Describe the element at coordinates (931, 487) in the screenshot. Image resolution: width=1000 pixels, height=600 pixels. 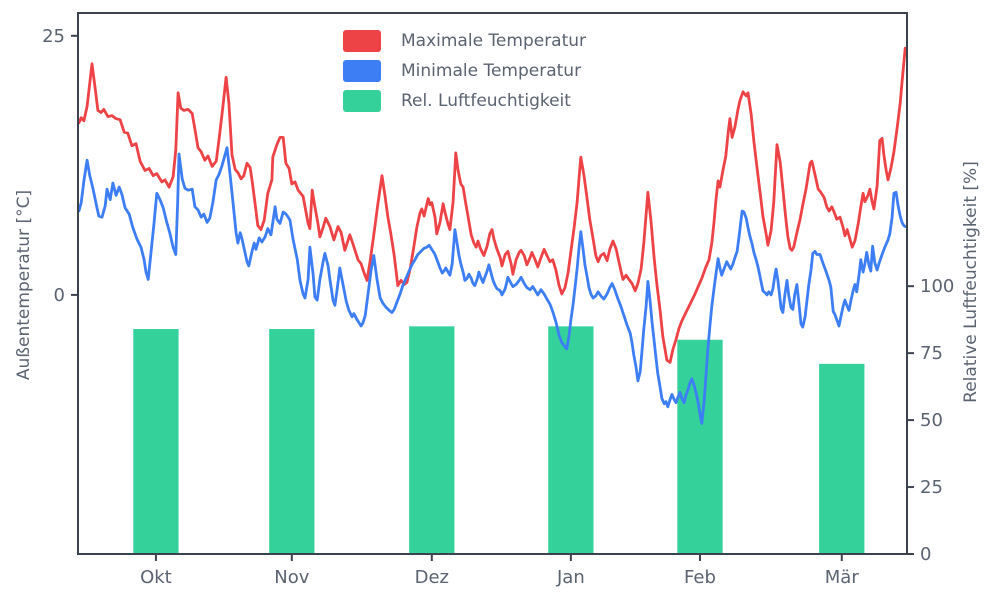
I see `y-right-tick-label: 25` at that location.